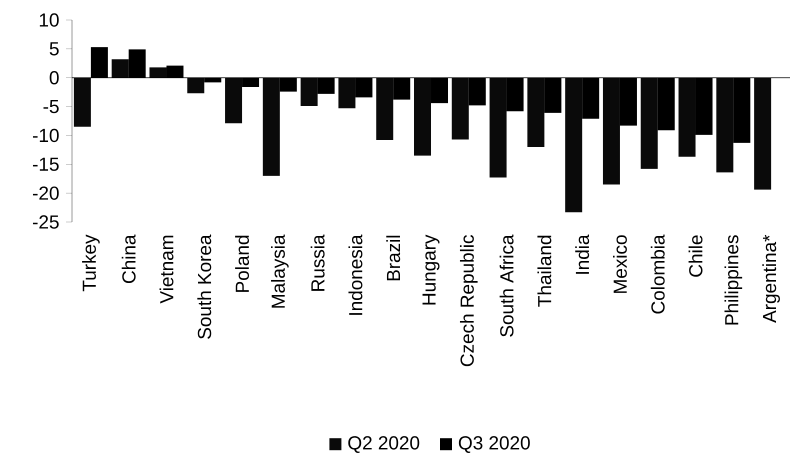 The image size is (798, 469). I want to click on y-tick-label: -5, so click(51, 107).